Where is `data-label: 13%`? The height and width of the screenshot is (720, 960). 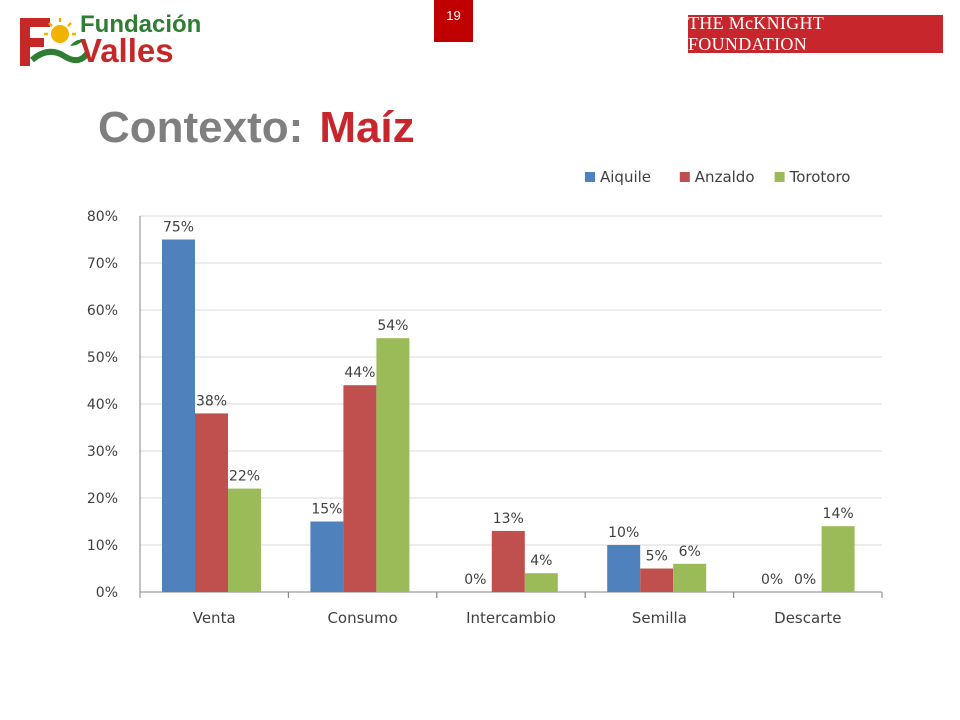 data-label: 13% is located at coordinates (508, 519).